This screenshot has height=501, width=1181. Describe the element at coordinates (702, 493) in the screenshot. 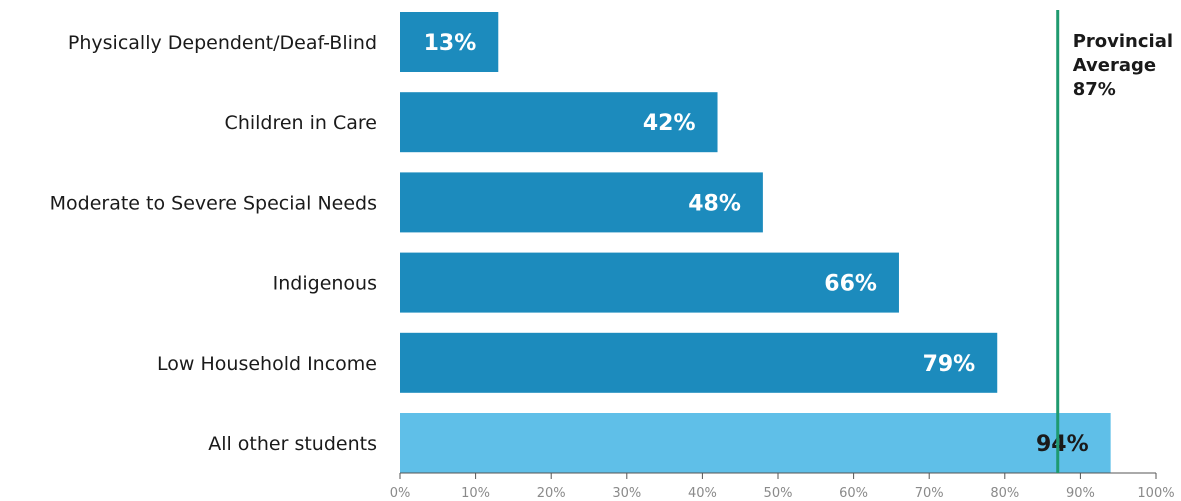

I see `x-tick-label: 40%` at that location.